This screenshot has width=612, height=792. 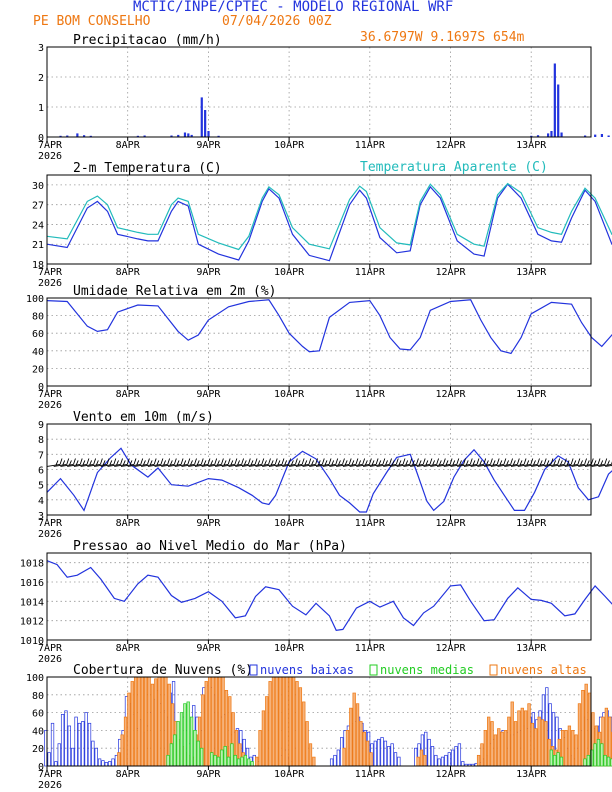 What do you see at coordinates (147, 40) in the screenshot?
I see `panel-title: Precipitacao (mm/h)` at bounding box center [147, 40].